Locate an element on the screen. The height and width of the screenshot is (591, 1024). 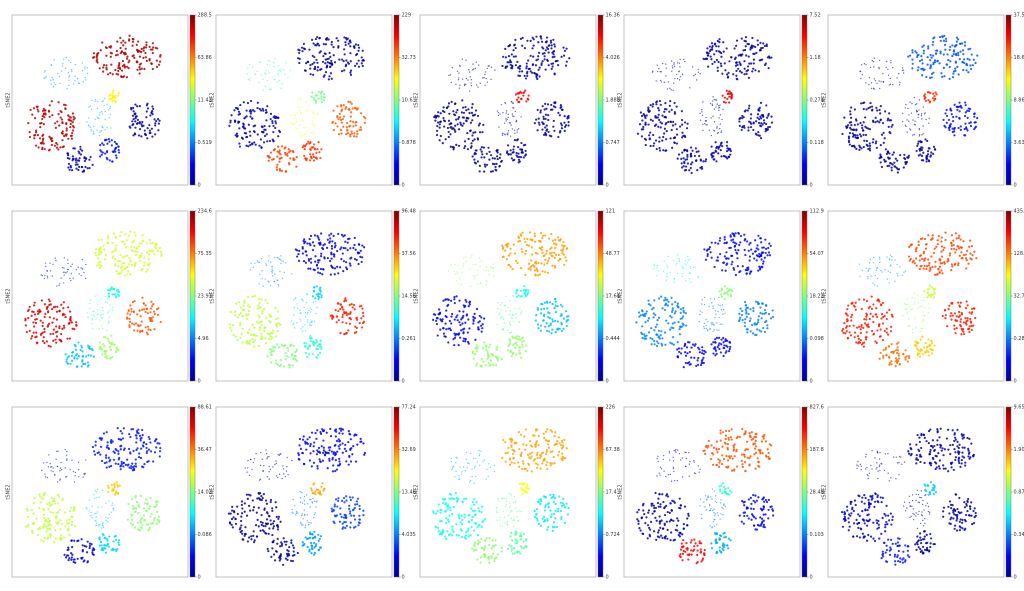
colorbar-tick-label: 4.026 is located at coordinates (613, 58).